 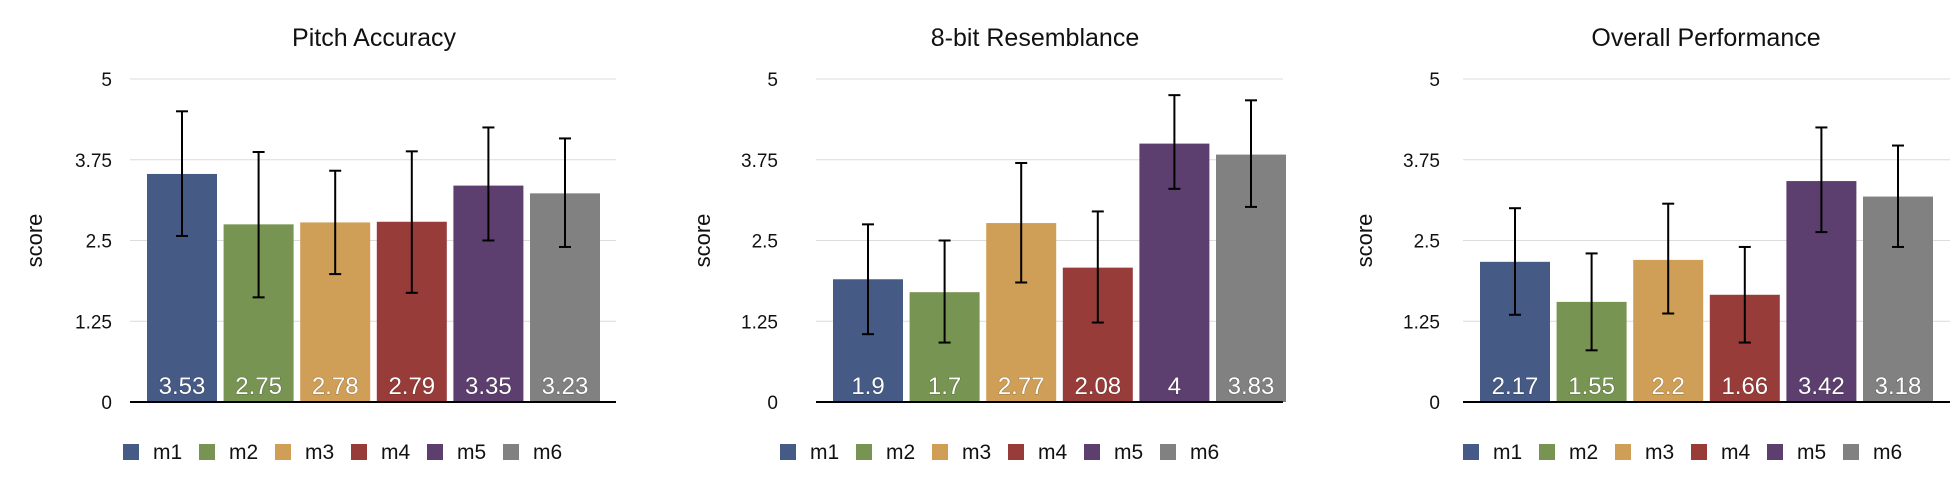 What do you see at coordinates (182, 386) in the screenshot?
I see `data-label-m1: 3.53` at bounding box center [182, 386].